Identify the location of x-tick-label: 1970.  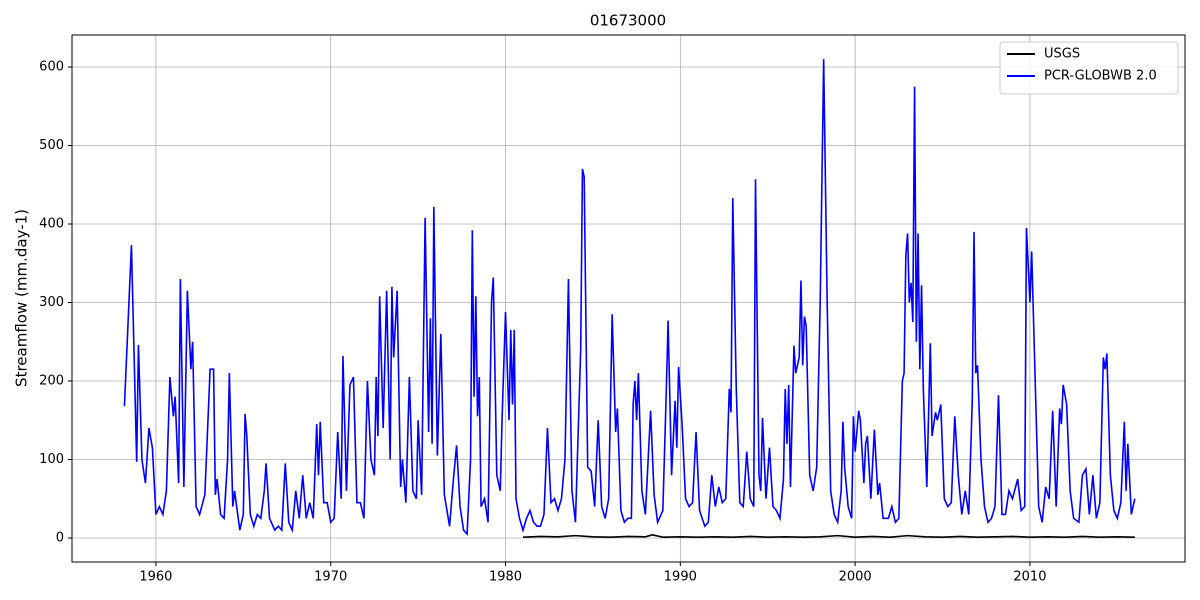
(330, 577).